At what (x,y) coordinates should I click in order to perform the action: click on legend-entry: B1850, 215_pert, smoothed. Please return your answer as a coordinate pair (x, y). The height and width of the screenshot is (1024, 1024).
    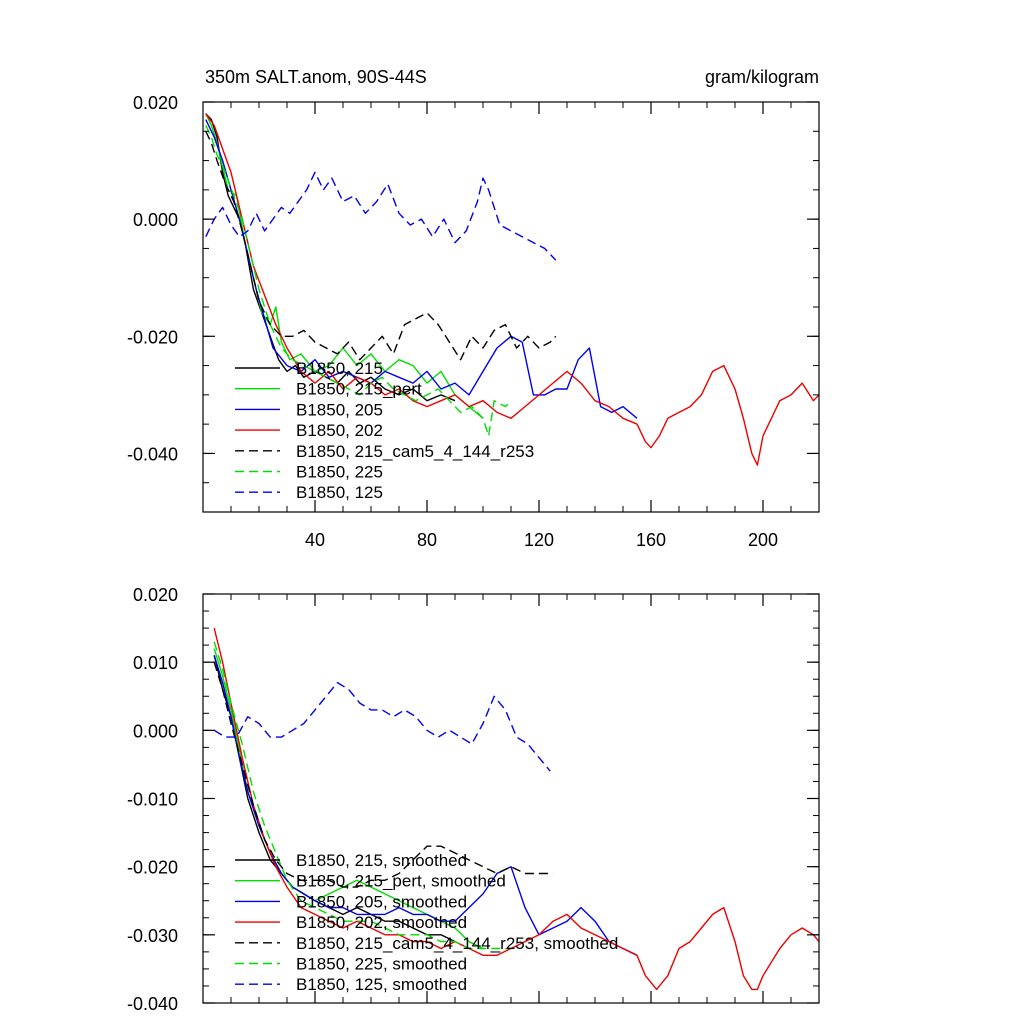
    Looking at the image, I should click on (401, 881).